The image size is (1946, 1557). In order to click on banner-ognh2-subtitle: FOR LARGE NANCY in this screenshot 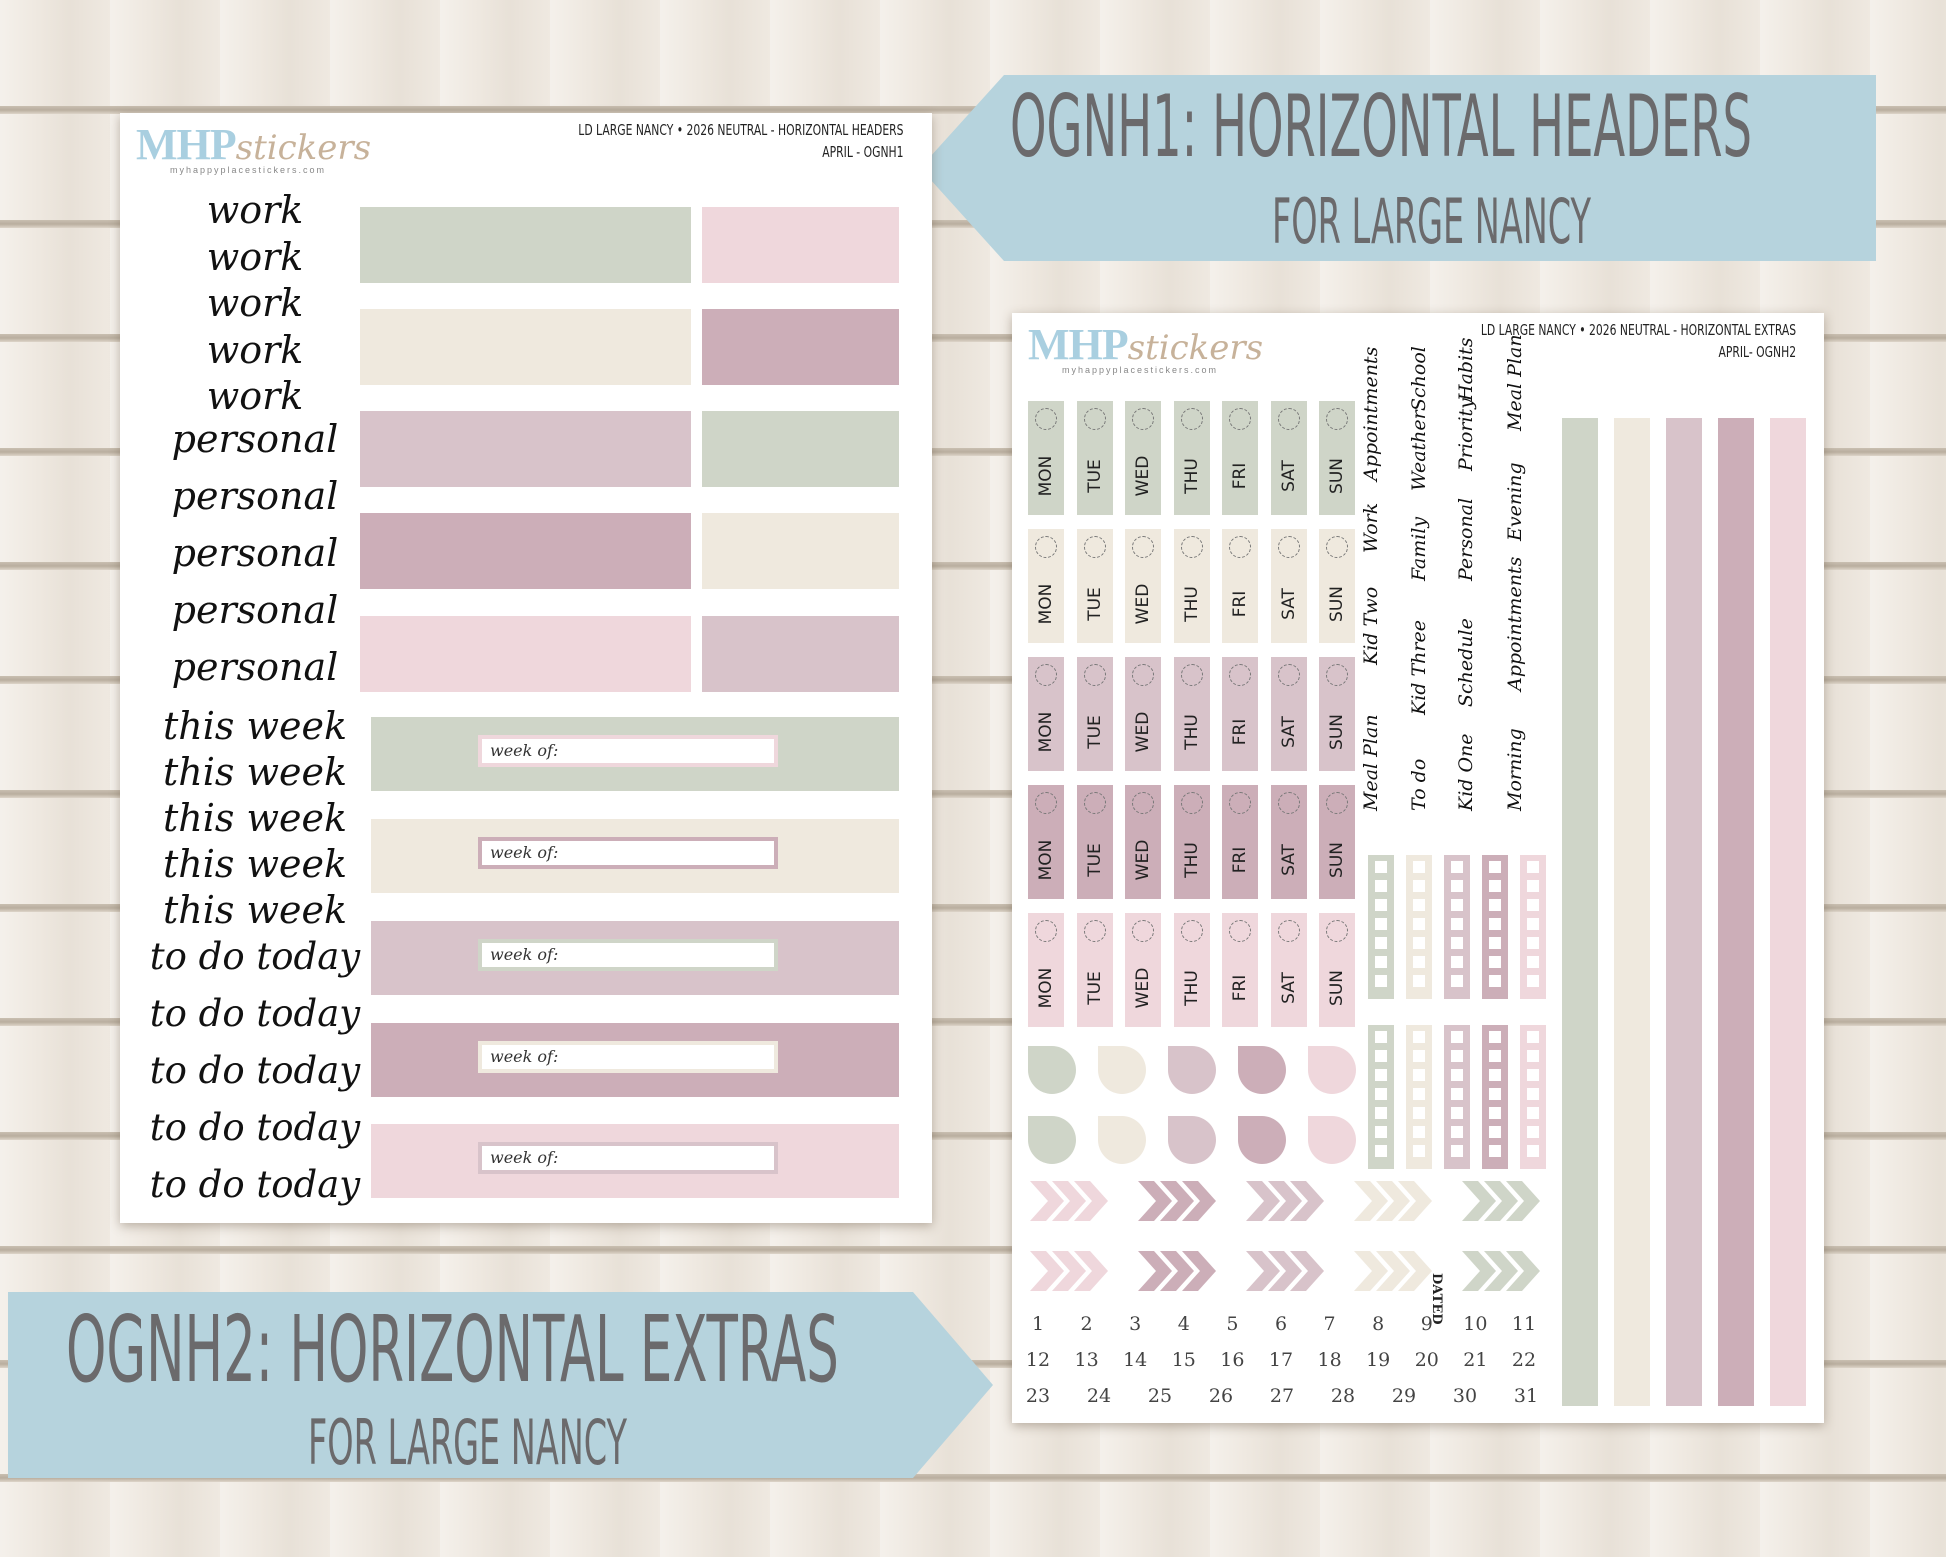, I will do `click(467, 1442)`.